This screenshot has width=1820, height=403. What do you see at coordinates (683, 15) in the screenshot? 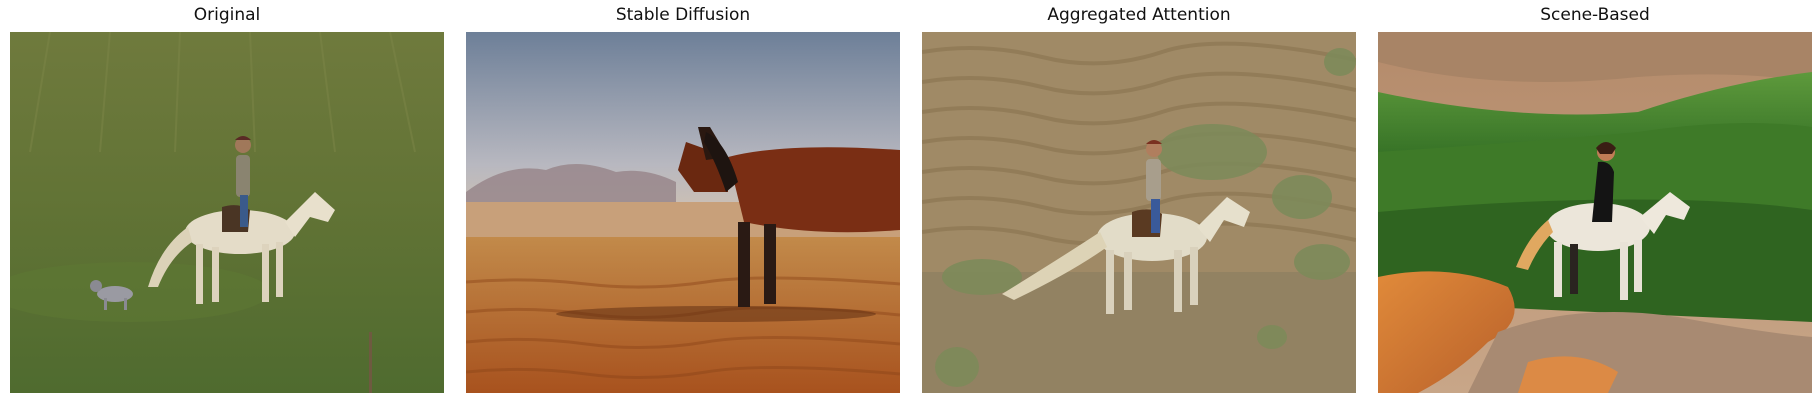
I see `panel-title: Stable Diffusion` at bounding box center [683, 15].